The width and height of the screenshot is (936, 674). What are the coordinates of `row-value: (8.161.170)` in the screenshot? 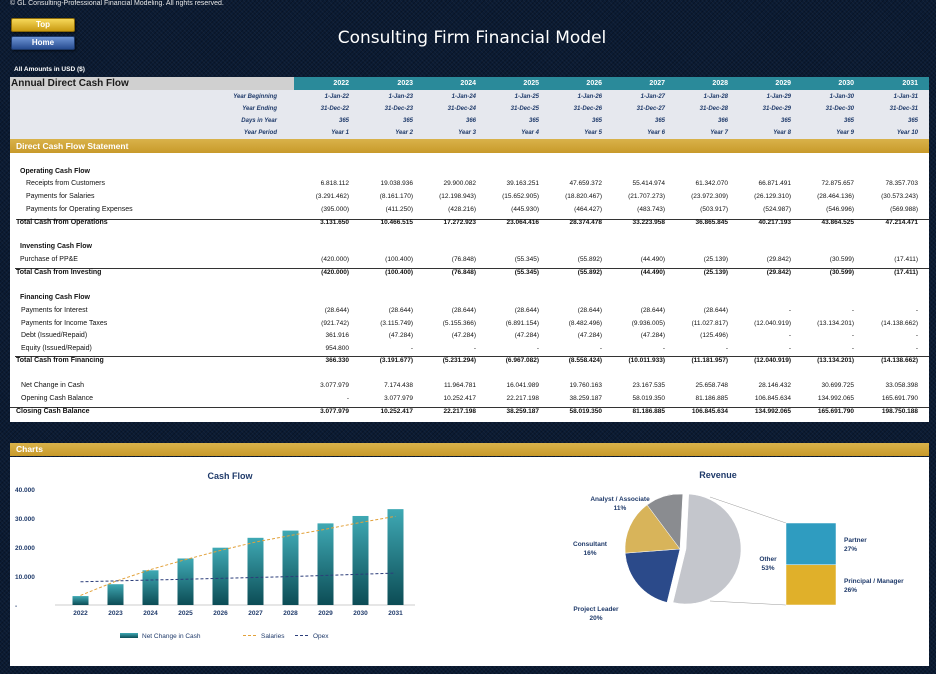 It's located at (396, 196).